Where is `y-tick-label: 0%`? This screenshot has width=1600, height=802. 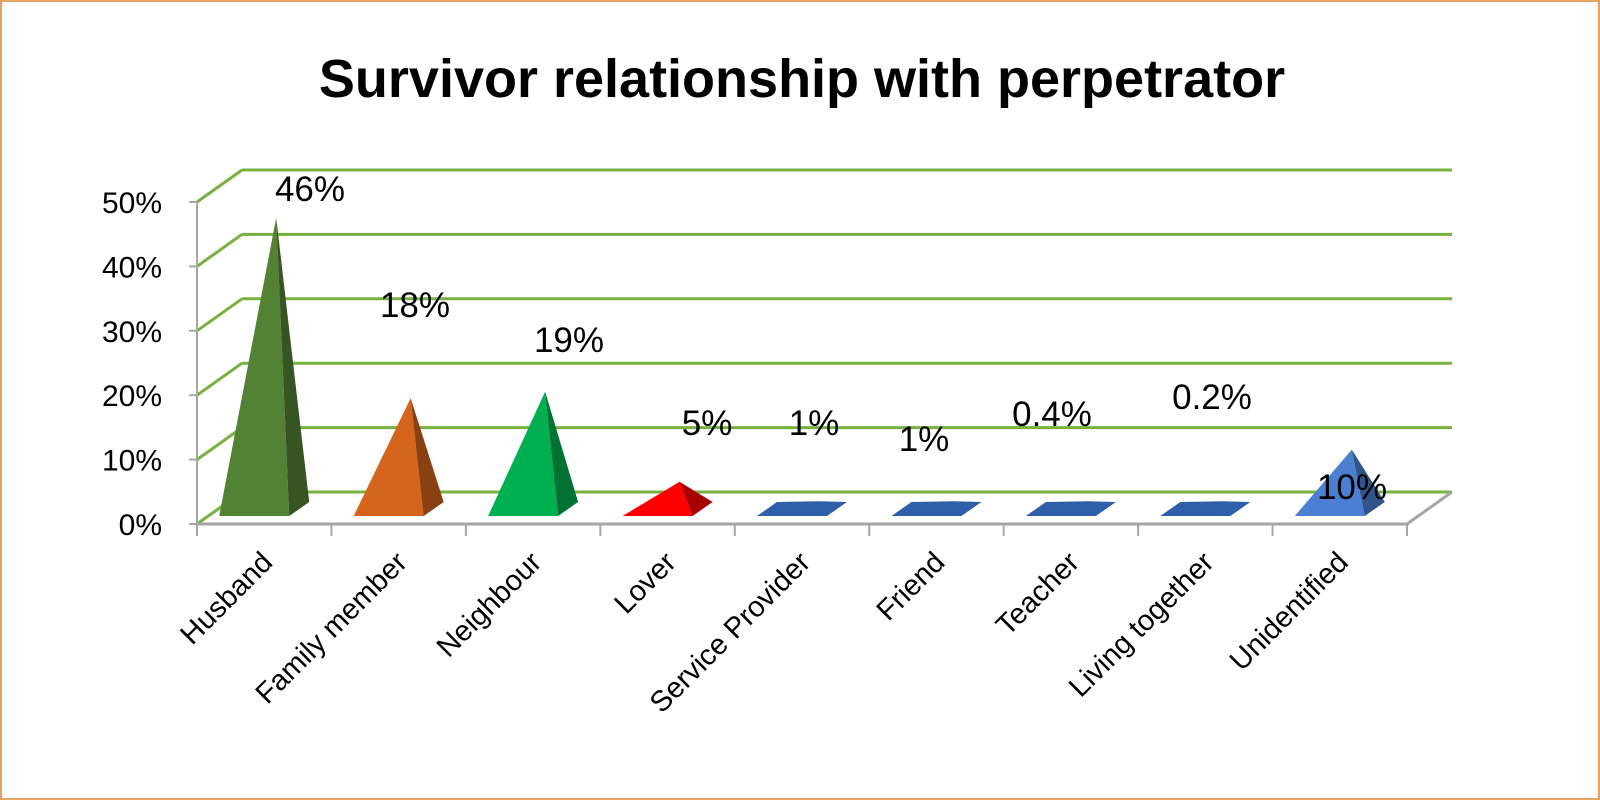 y-tick-label: 0% is located at coordinates (140, 525).